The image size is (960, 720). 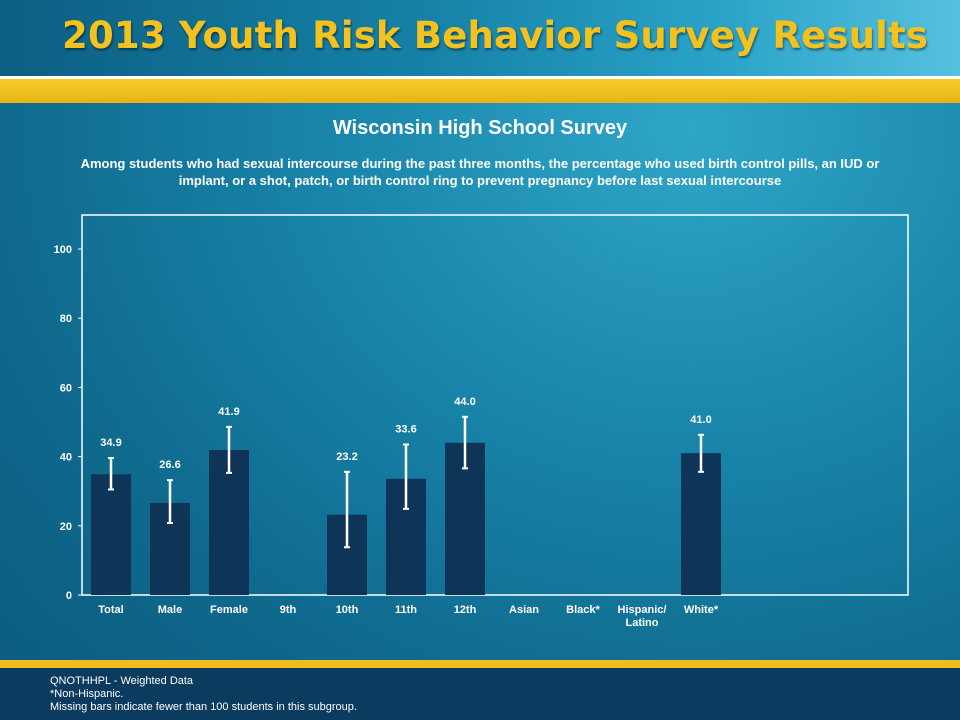 What do you see at coordinates (69, 596) in the screenshot?
I see `y-tick-label: 0` at bounding box center [69, 596].